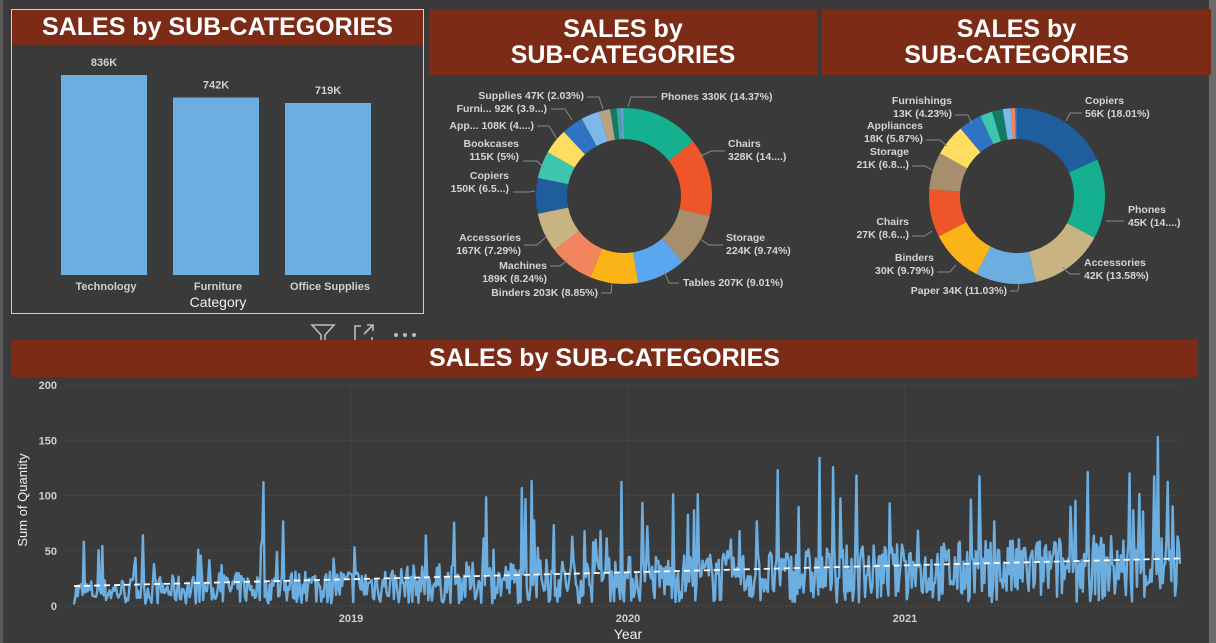 The width and height of the screenshot is (1216, 643). I want to click on slice-label: 27K (8.6...), so click(882, 235).